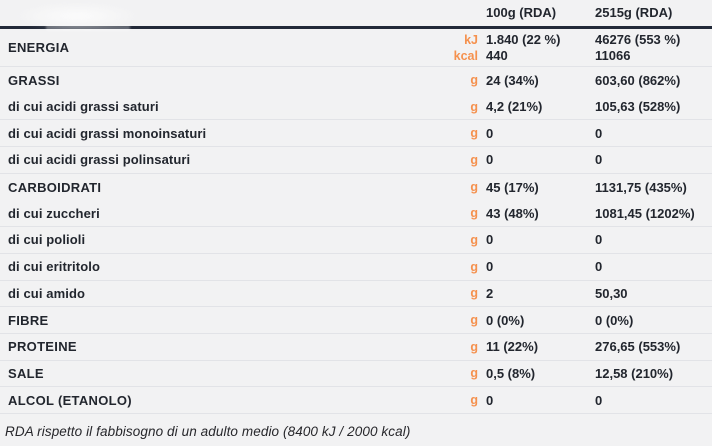  What do you see at coordinates (638, 80) in the screenshot?
I see `value-2515g: 603,60 (862%)` at bounding box center [638, 80].